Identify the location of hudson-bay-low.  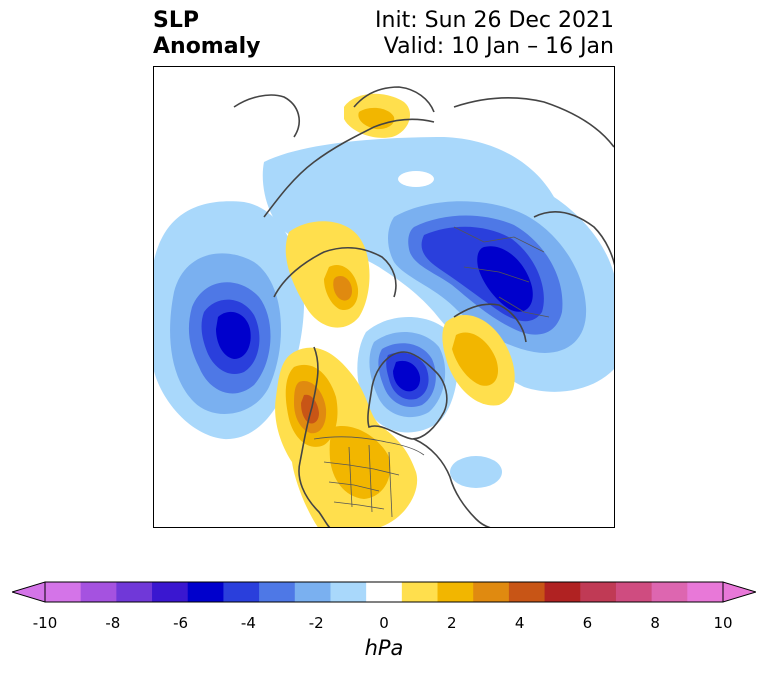
(407, 375).